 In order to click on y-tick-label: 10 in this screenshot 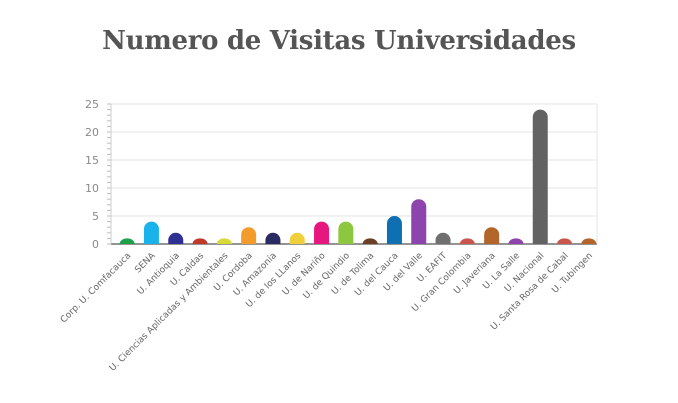, I will do `click(92, 188)`.